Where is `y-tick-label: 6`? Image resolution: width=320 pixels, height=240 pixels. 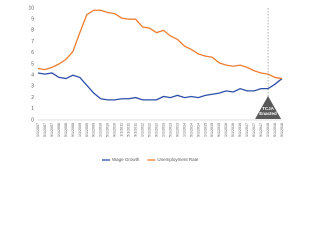
y-tick-label: 6 is located at coordinates (32, 53).